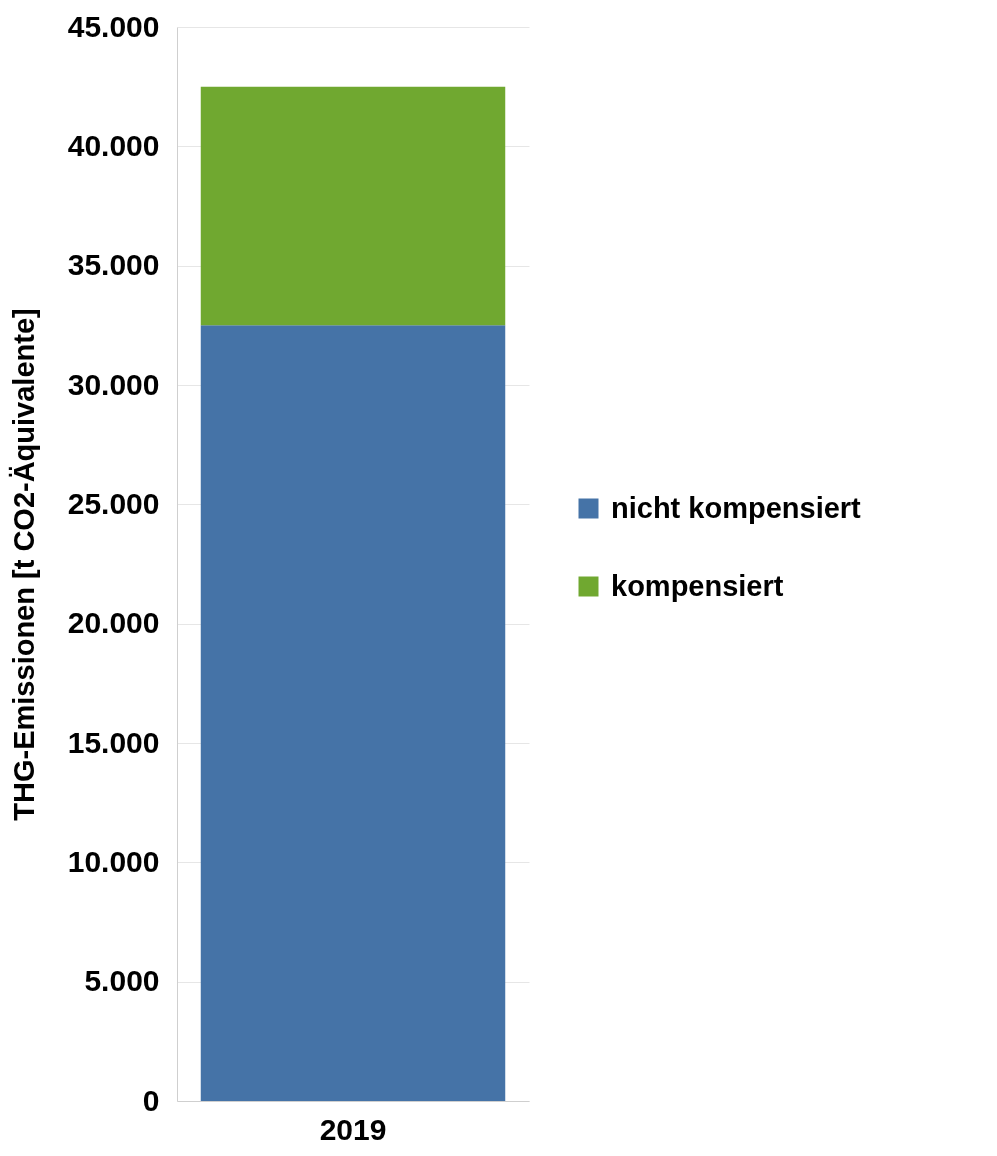  Describe the element at coordinates (151, 1100) in the screenshot. I see `y-tick-label: 0` at that location.